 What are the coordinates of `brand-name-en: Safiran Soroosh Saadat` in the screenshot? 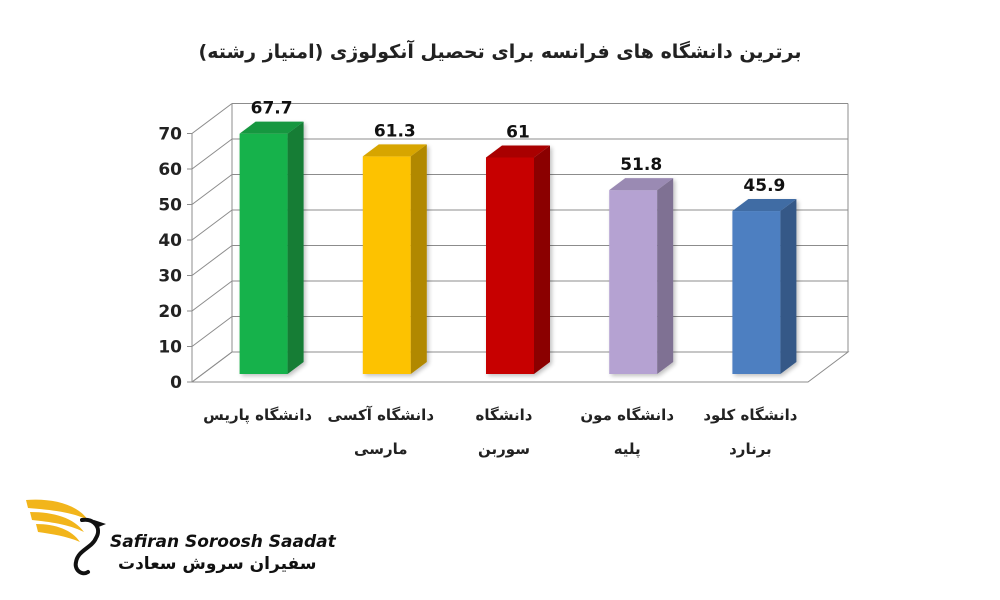 It's located at (223, 542).